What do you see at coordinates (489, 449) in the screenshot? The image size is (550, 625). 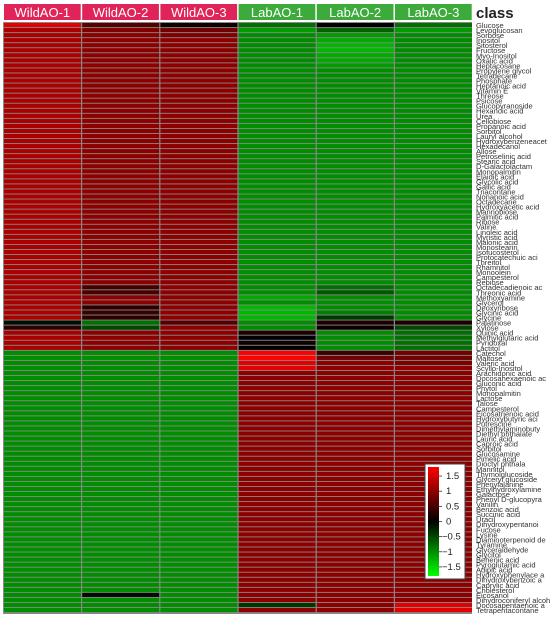 I see `row-label: Sorbitol` at bounding box center [489, 449].